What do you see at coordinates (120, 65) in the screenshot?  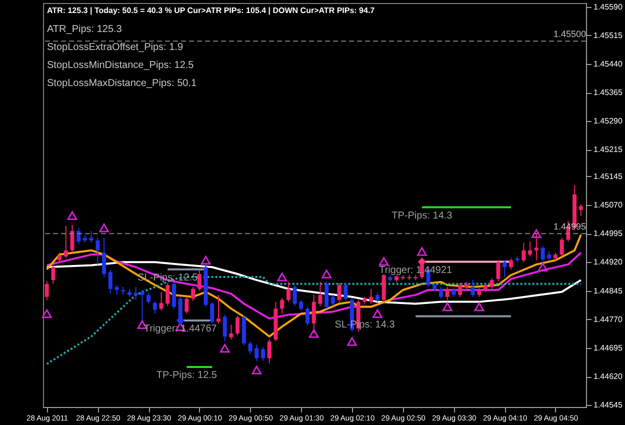 I see `annotation: StopLossMinDistance_Pips: 12.5` at bounding box center [120, 65].